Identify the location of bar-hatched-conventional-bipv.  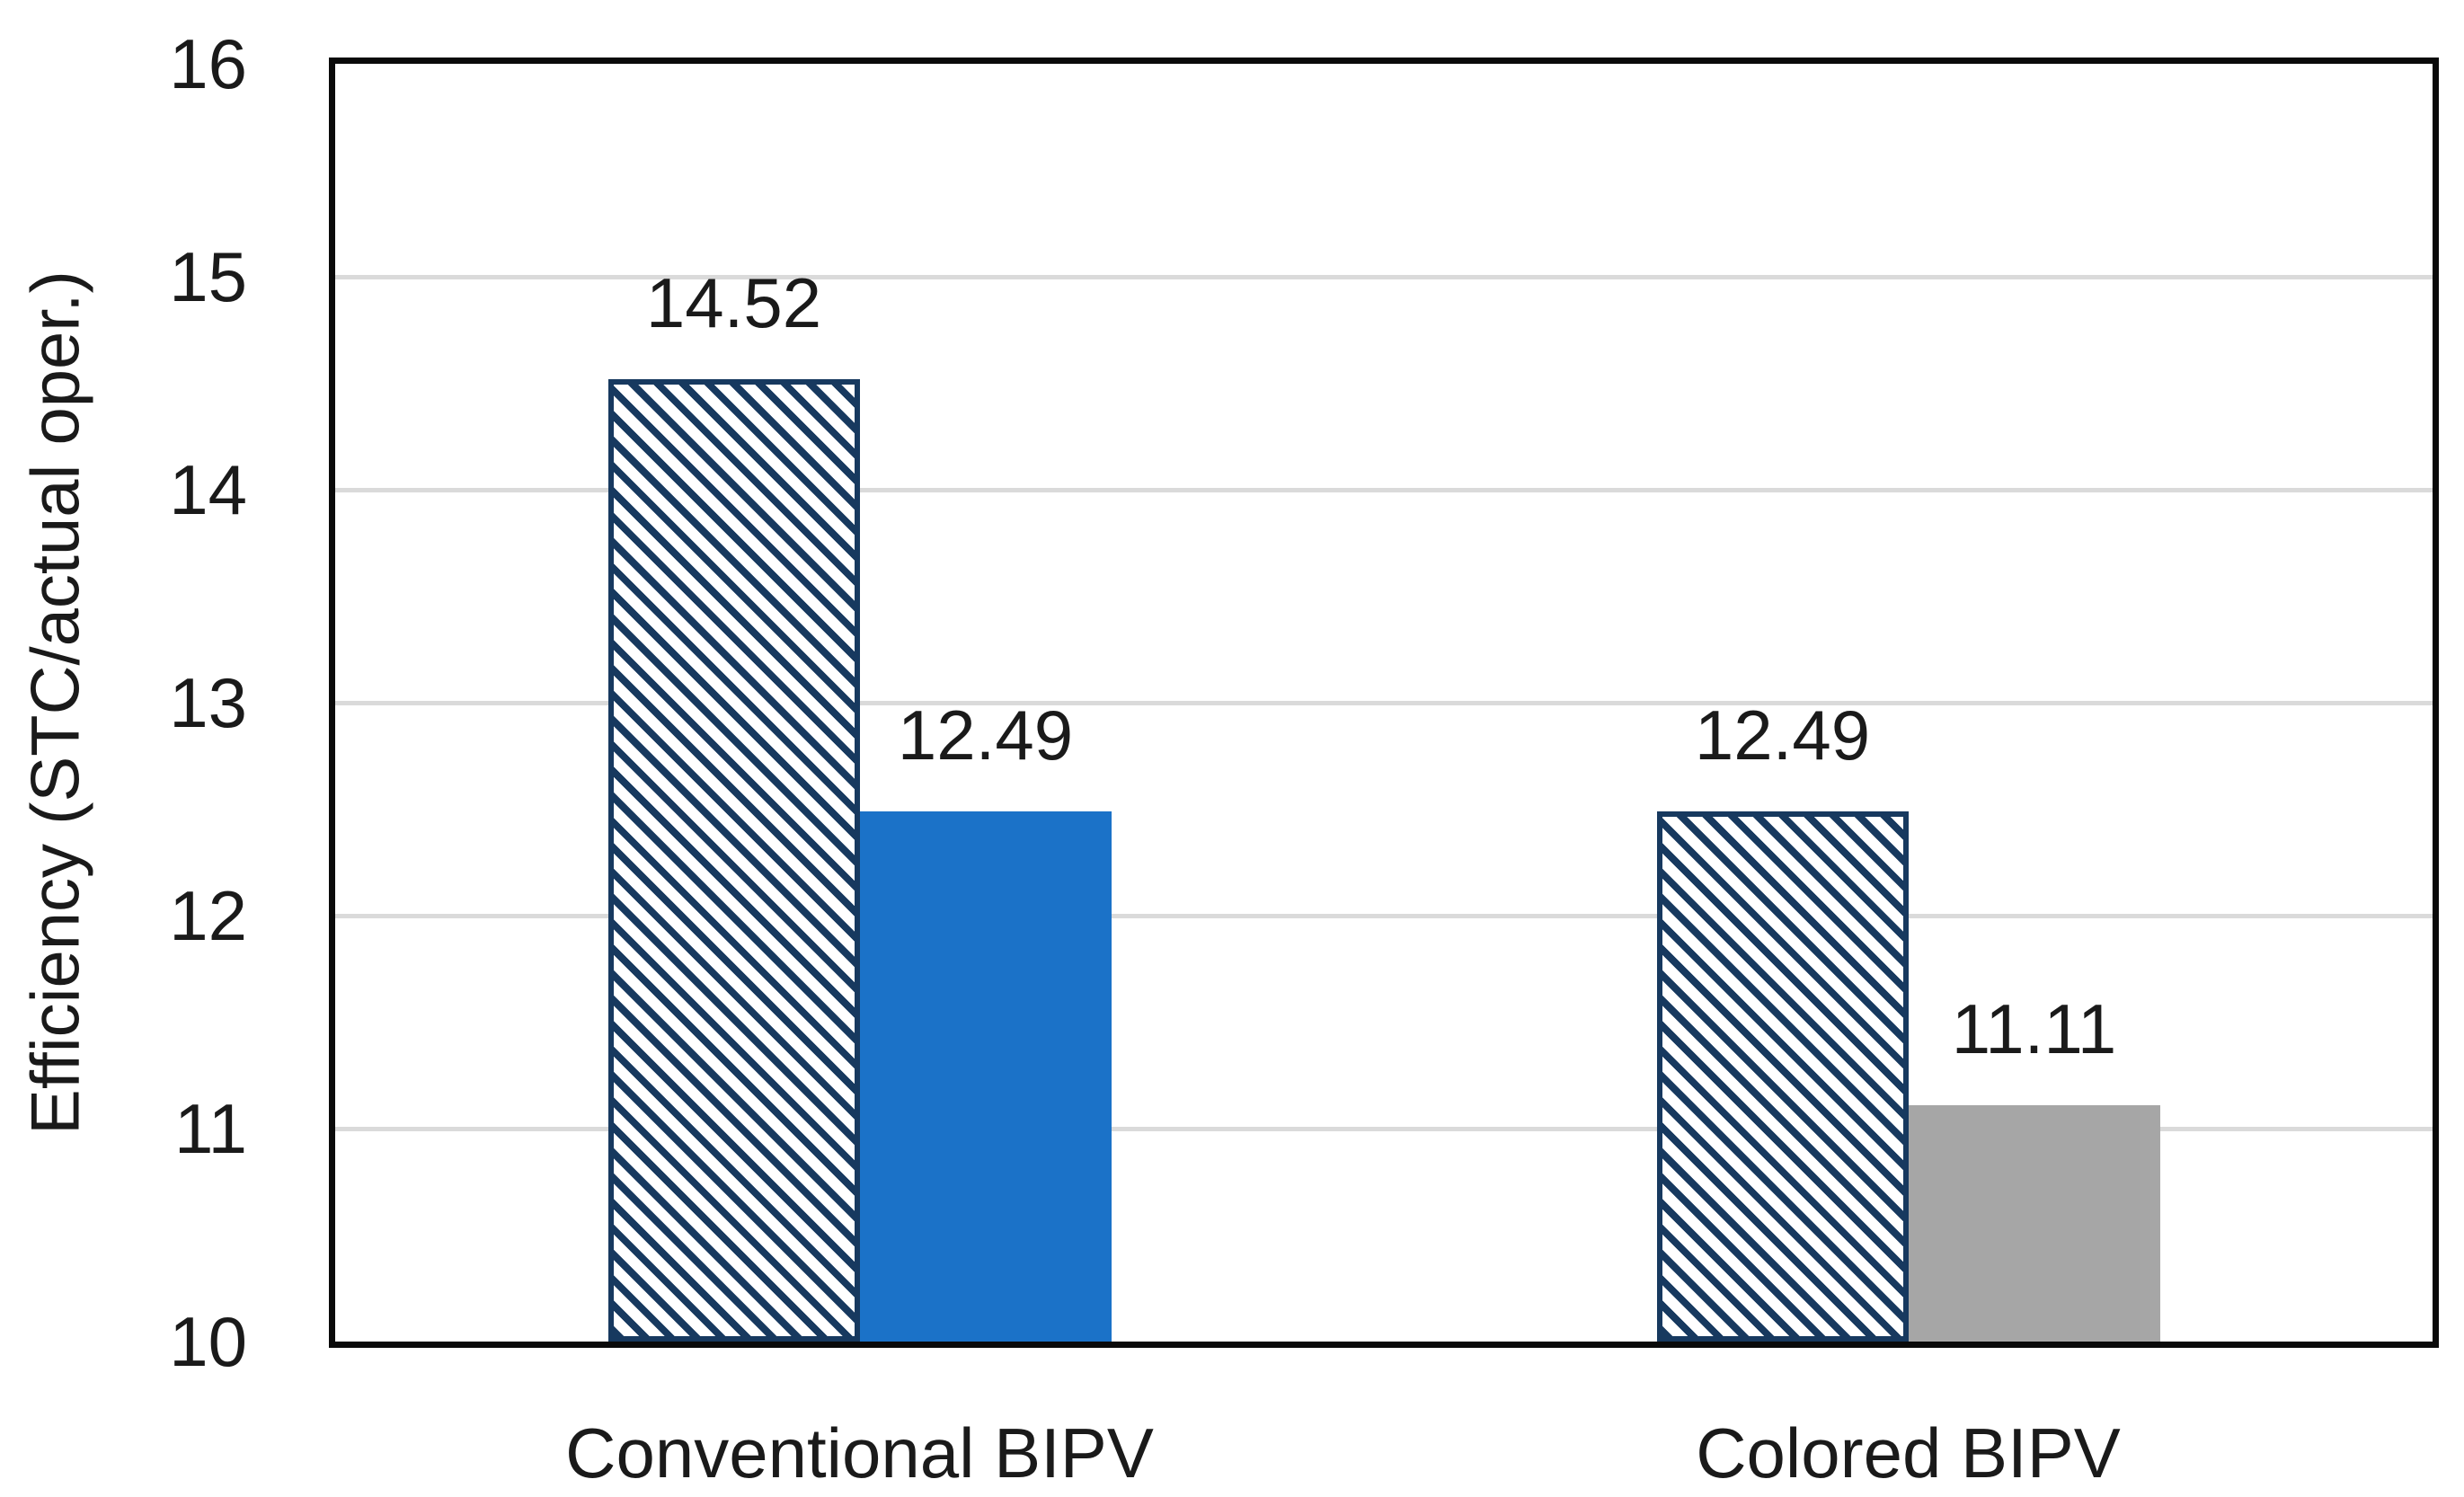
(734, 860).